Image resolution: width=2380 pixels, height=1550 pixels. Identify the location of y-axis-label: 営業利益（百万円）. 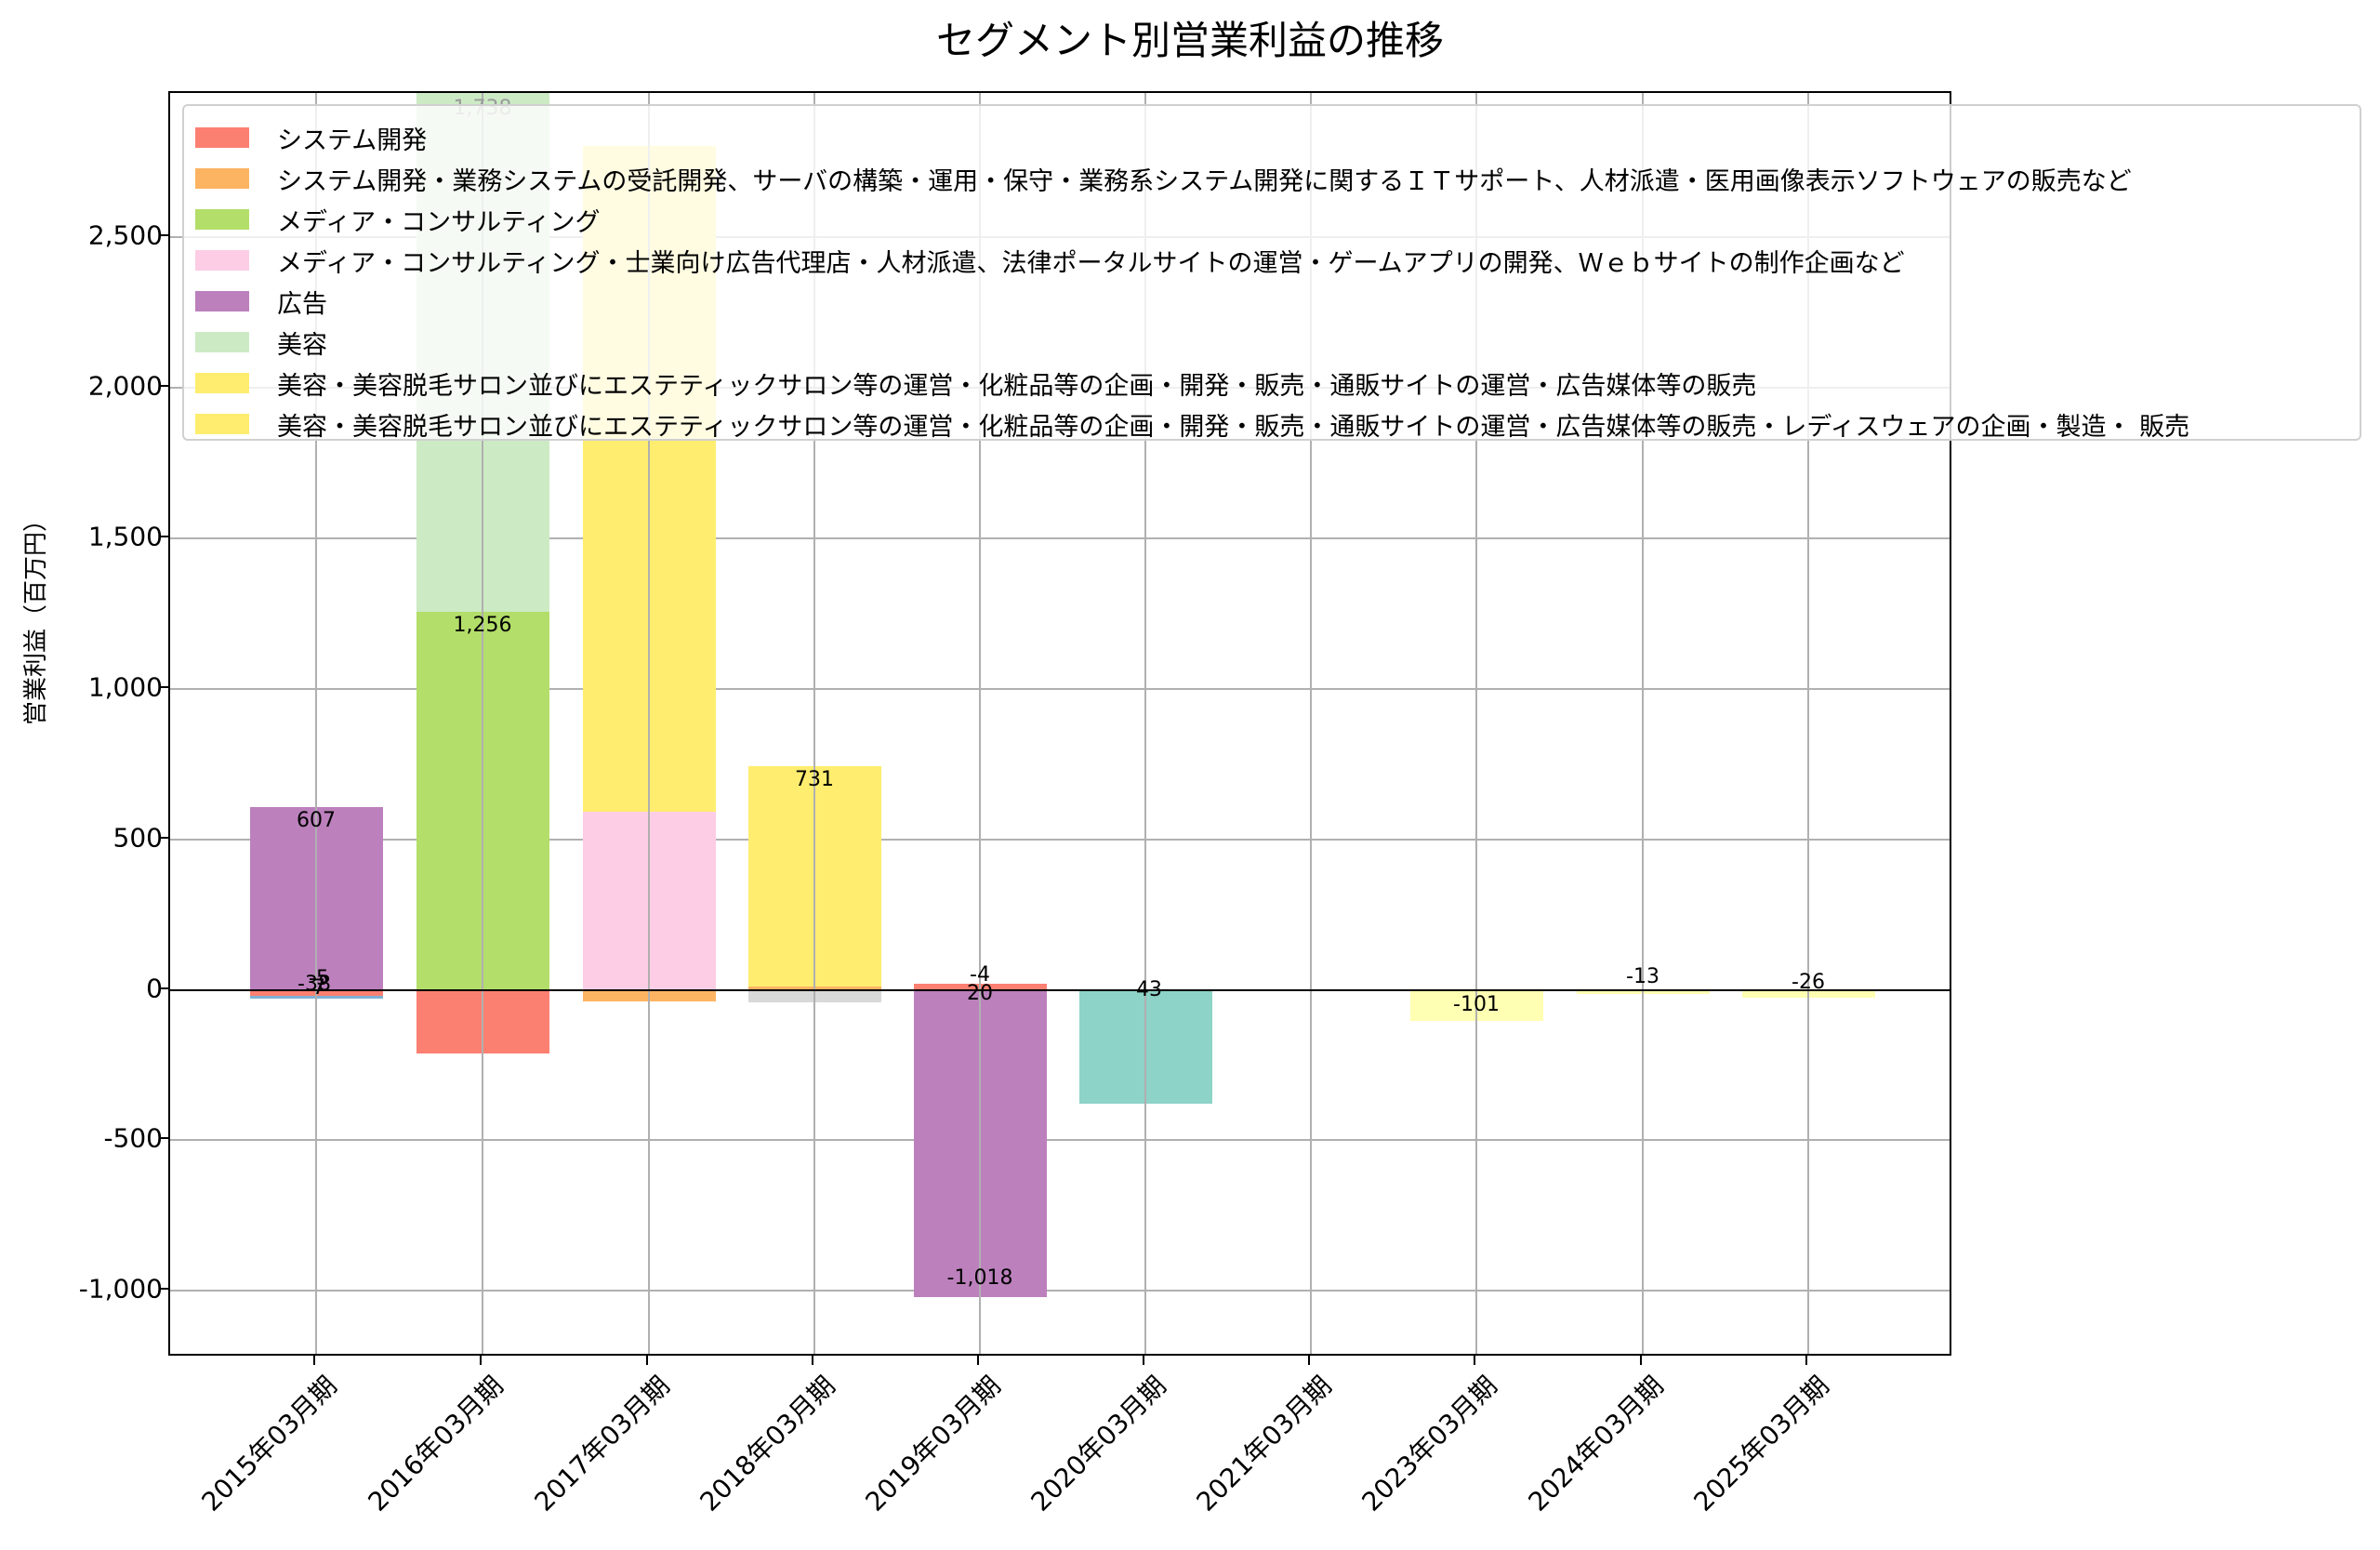
(36, 616).